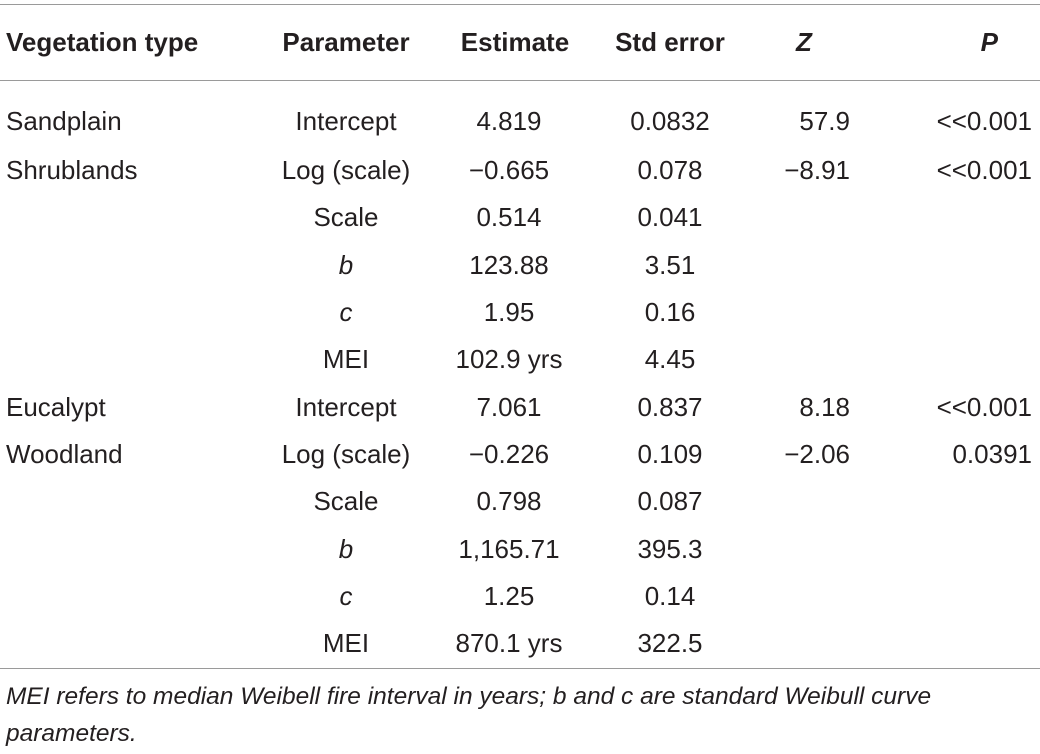  Describe the element at coordinates (346, 41) in the screenshot. I see `header-parameter: Parameter` at that location.